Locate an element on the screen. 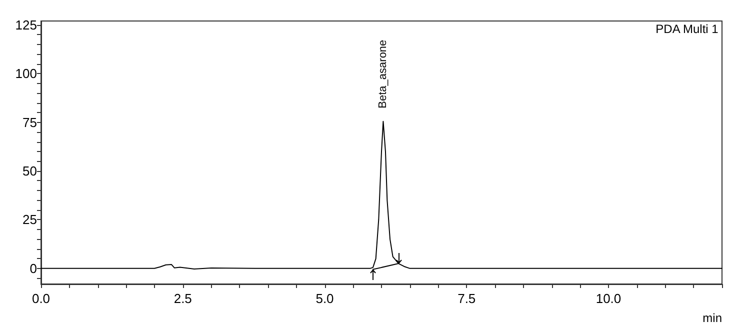 The image size is (752, 334). x-tick-label: 0.0 is located at coordinates (41, 298).